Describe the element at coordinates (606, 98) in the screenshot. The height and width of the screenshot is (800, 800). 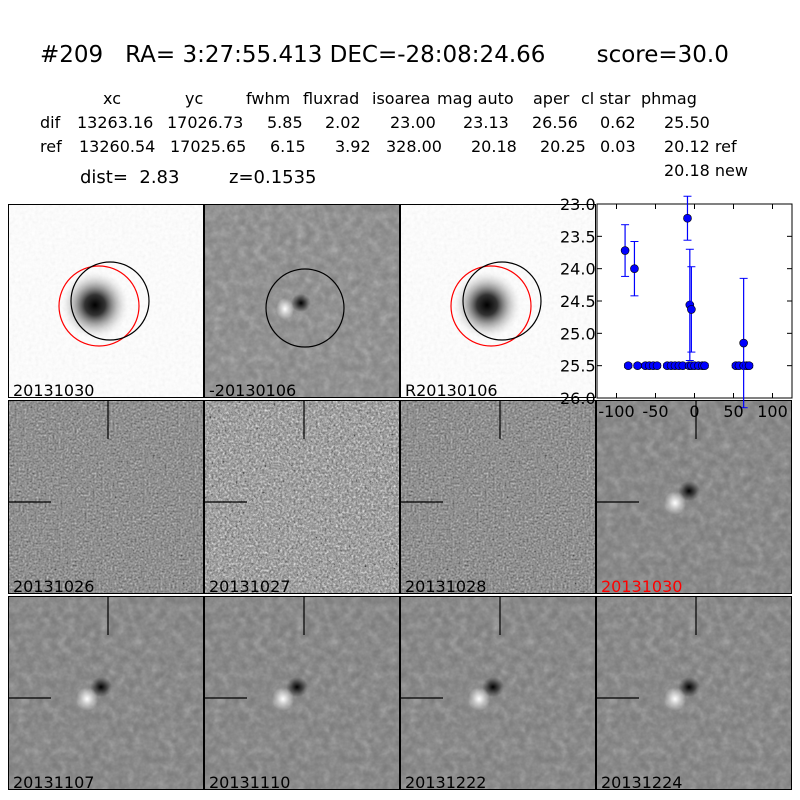
I see `column-header: cl star` at that location.